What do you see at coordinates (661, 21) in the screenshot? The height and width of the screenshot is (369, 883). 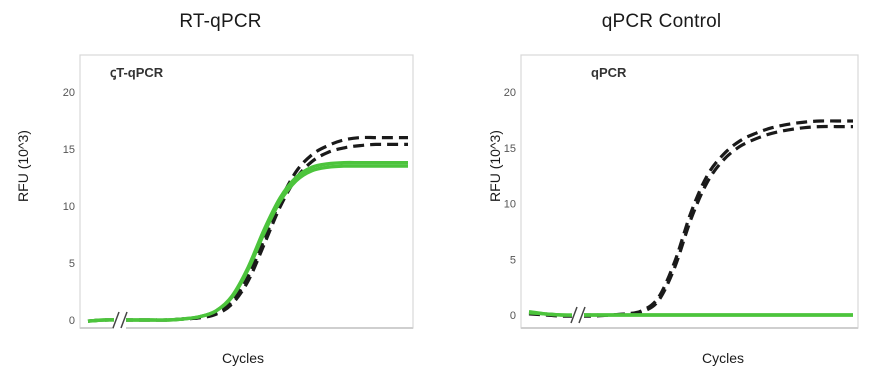 I see `chart-title: qPCR Control` at bounding box center [661, 21].